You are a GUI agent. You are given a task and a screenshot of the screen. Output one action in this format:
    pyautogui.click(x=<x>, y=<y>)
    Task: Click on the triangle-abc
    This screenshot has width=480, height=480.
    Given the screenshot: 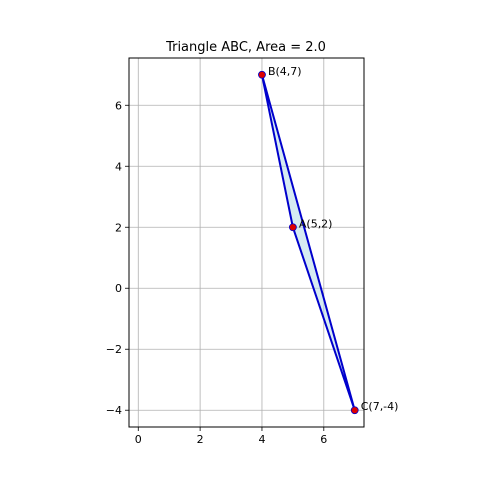 What is the action you would take?
    pyautogui.click(x=308, y=242)
    